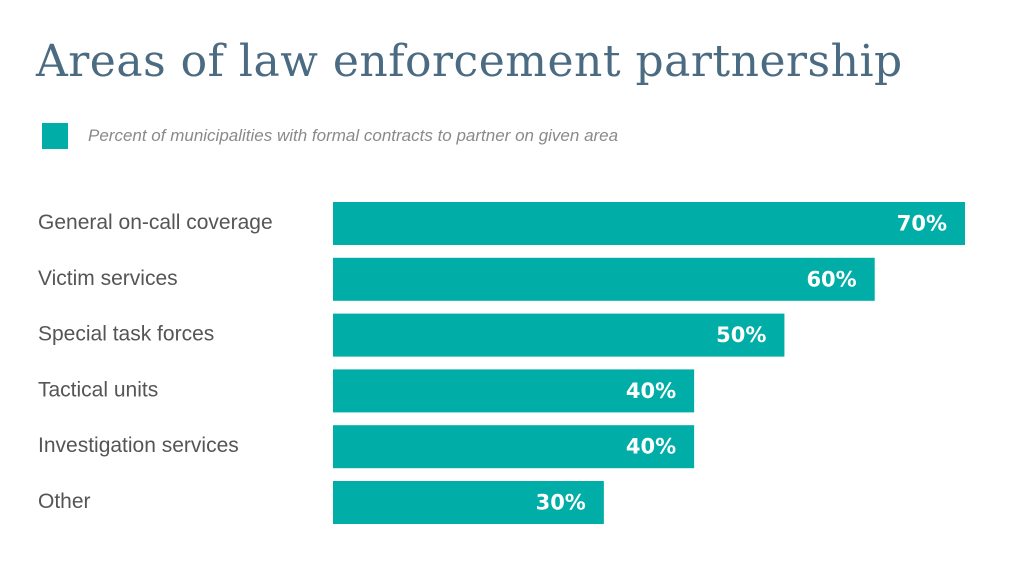 The width and height of the screenshot is (1024, 578). I want to click on category-label: Other, so click(64, 501).